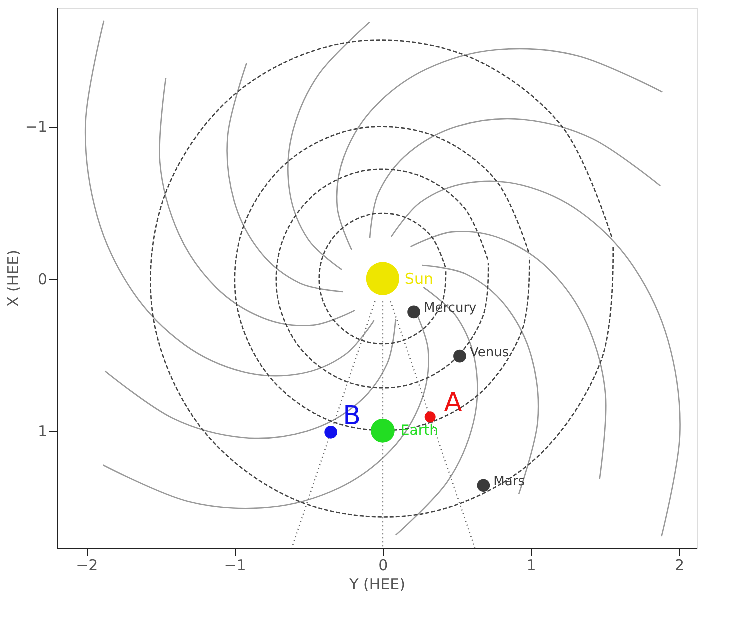 Image resolution: width=741 pixels, height=617 pixels. Describe the element at coordinates (377, 585) in the screenshot. I see `x-axis-title: Y (HEE)` at that location.